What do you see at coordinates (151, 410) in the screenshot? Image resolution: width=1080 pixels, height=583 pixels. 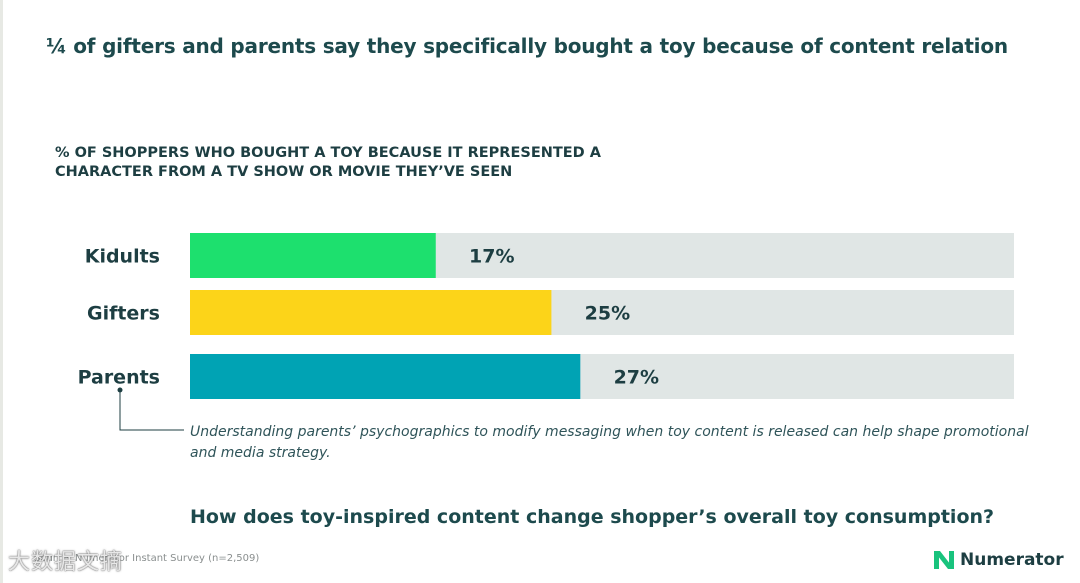 I see `callout-connector-line` at bounding box center [151, 410].